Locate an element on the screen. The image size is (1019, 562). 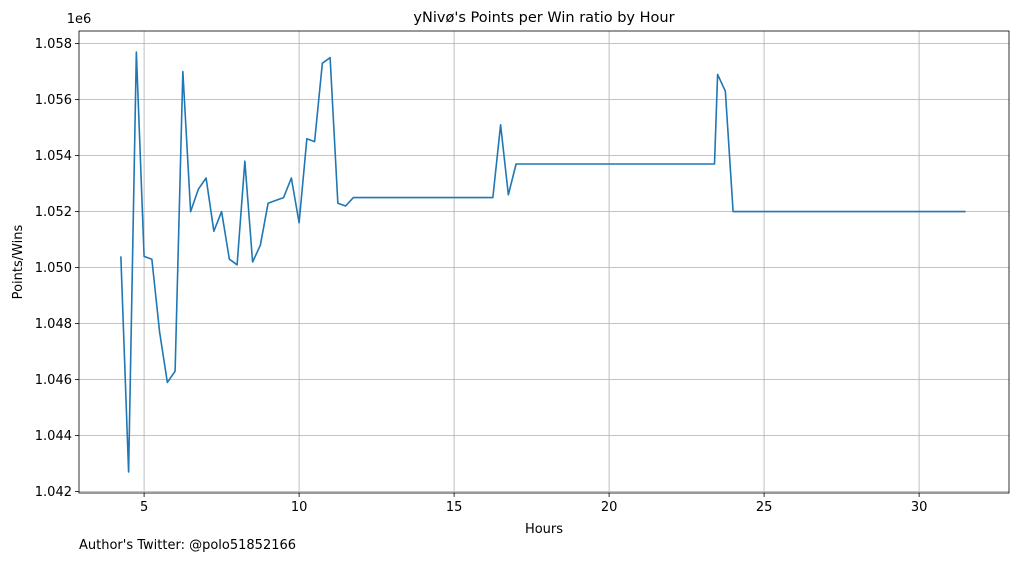
y-tick-label: 1.054 is located at coordinates (53, 156).